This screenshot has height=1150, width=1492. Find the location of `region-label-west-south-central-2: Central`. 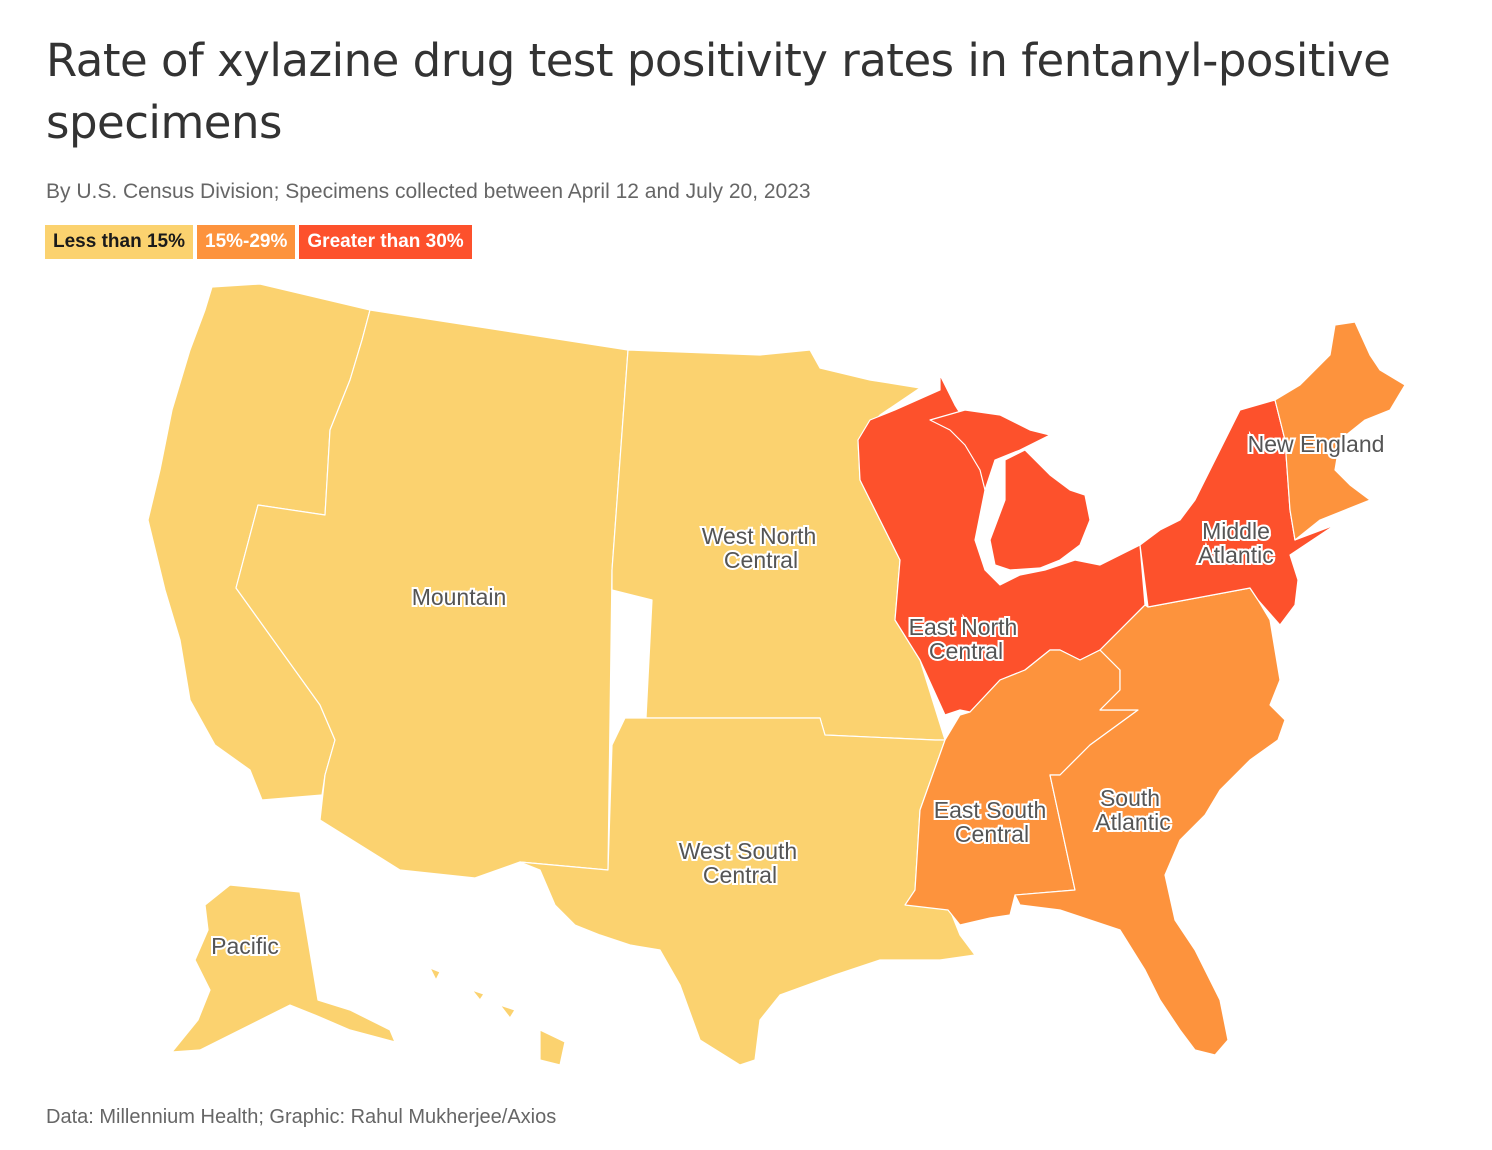

region-label-west-south-central-2: Central is located at coordinates (740, 875).